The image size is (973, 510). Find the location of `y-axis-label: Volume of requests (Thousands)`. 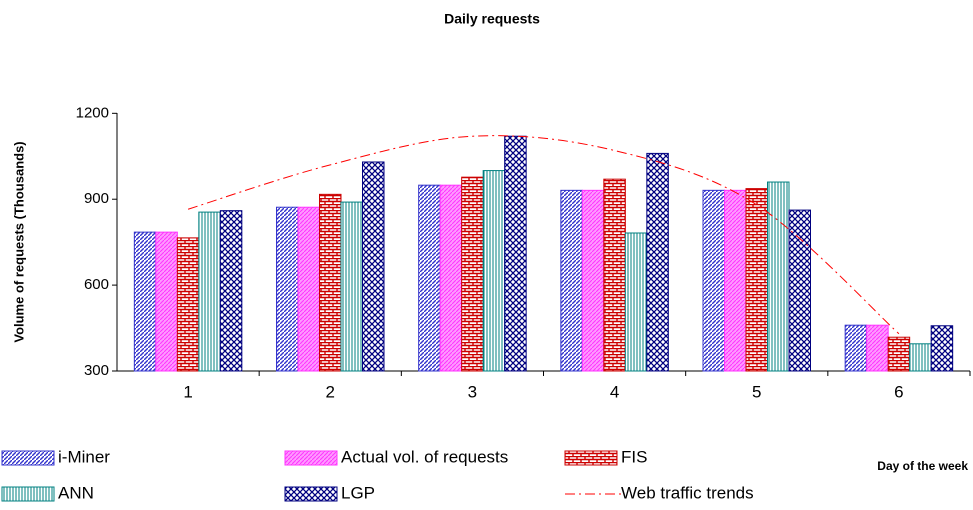

y-axis-label: Volume of requests (Thousands) is located at coordinates (18, 241).